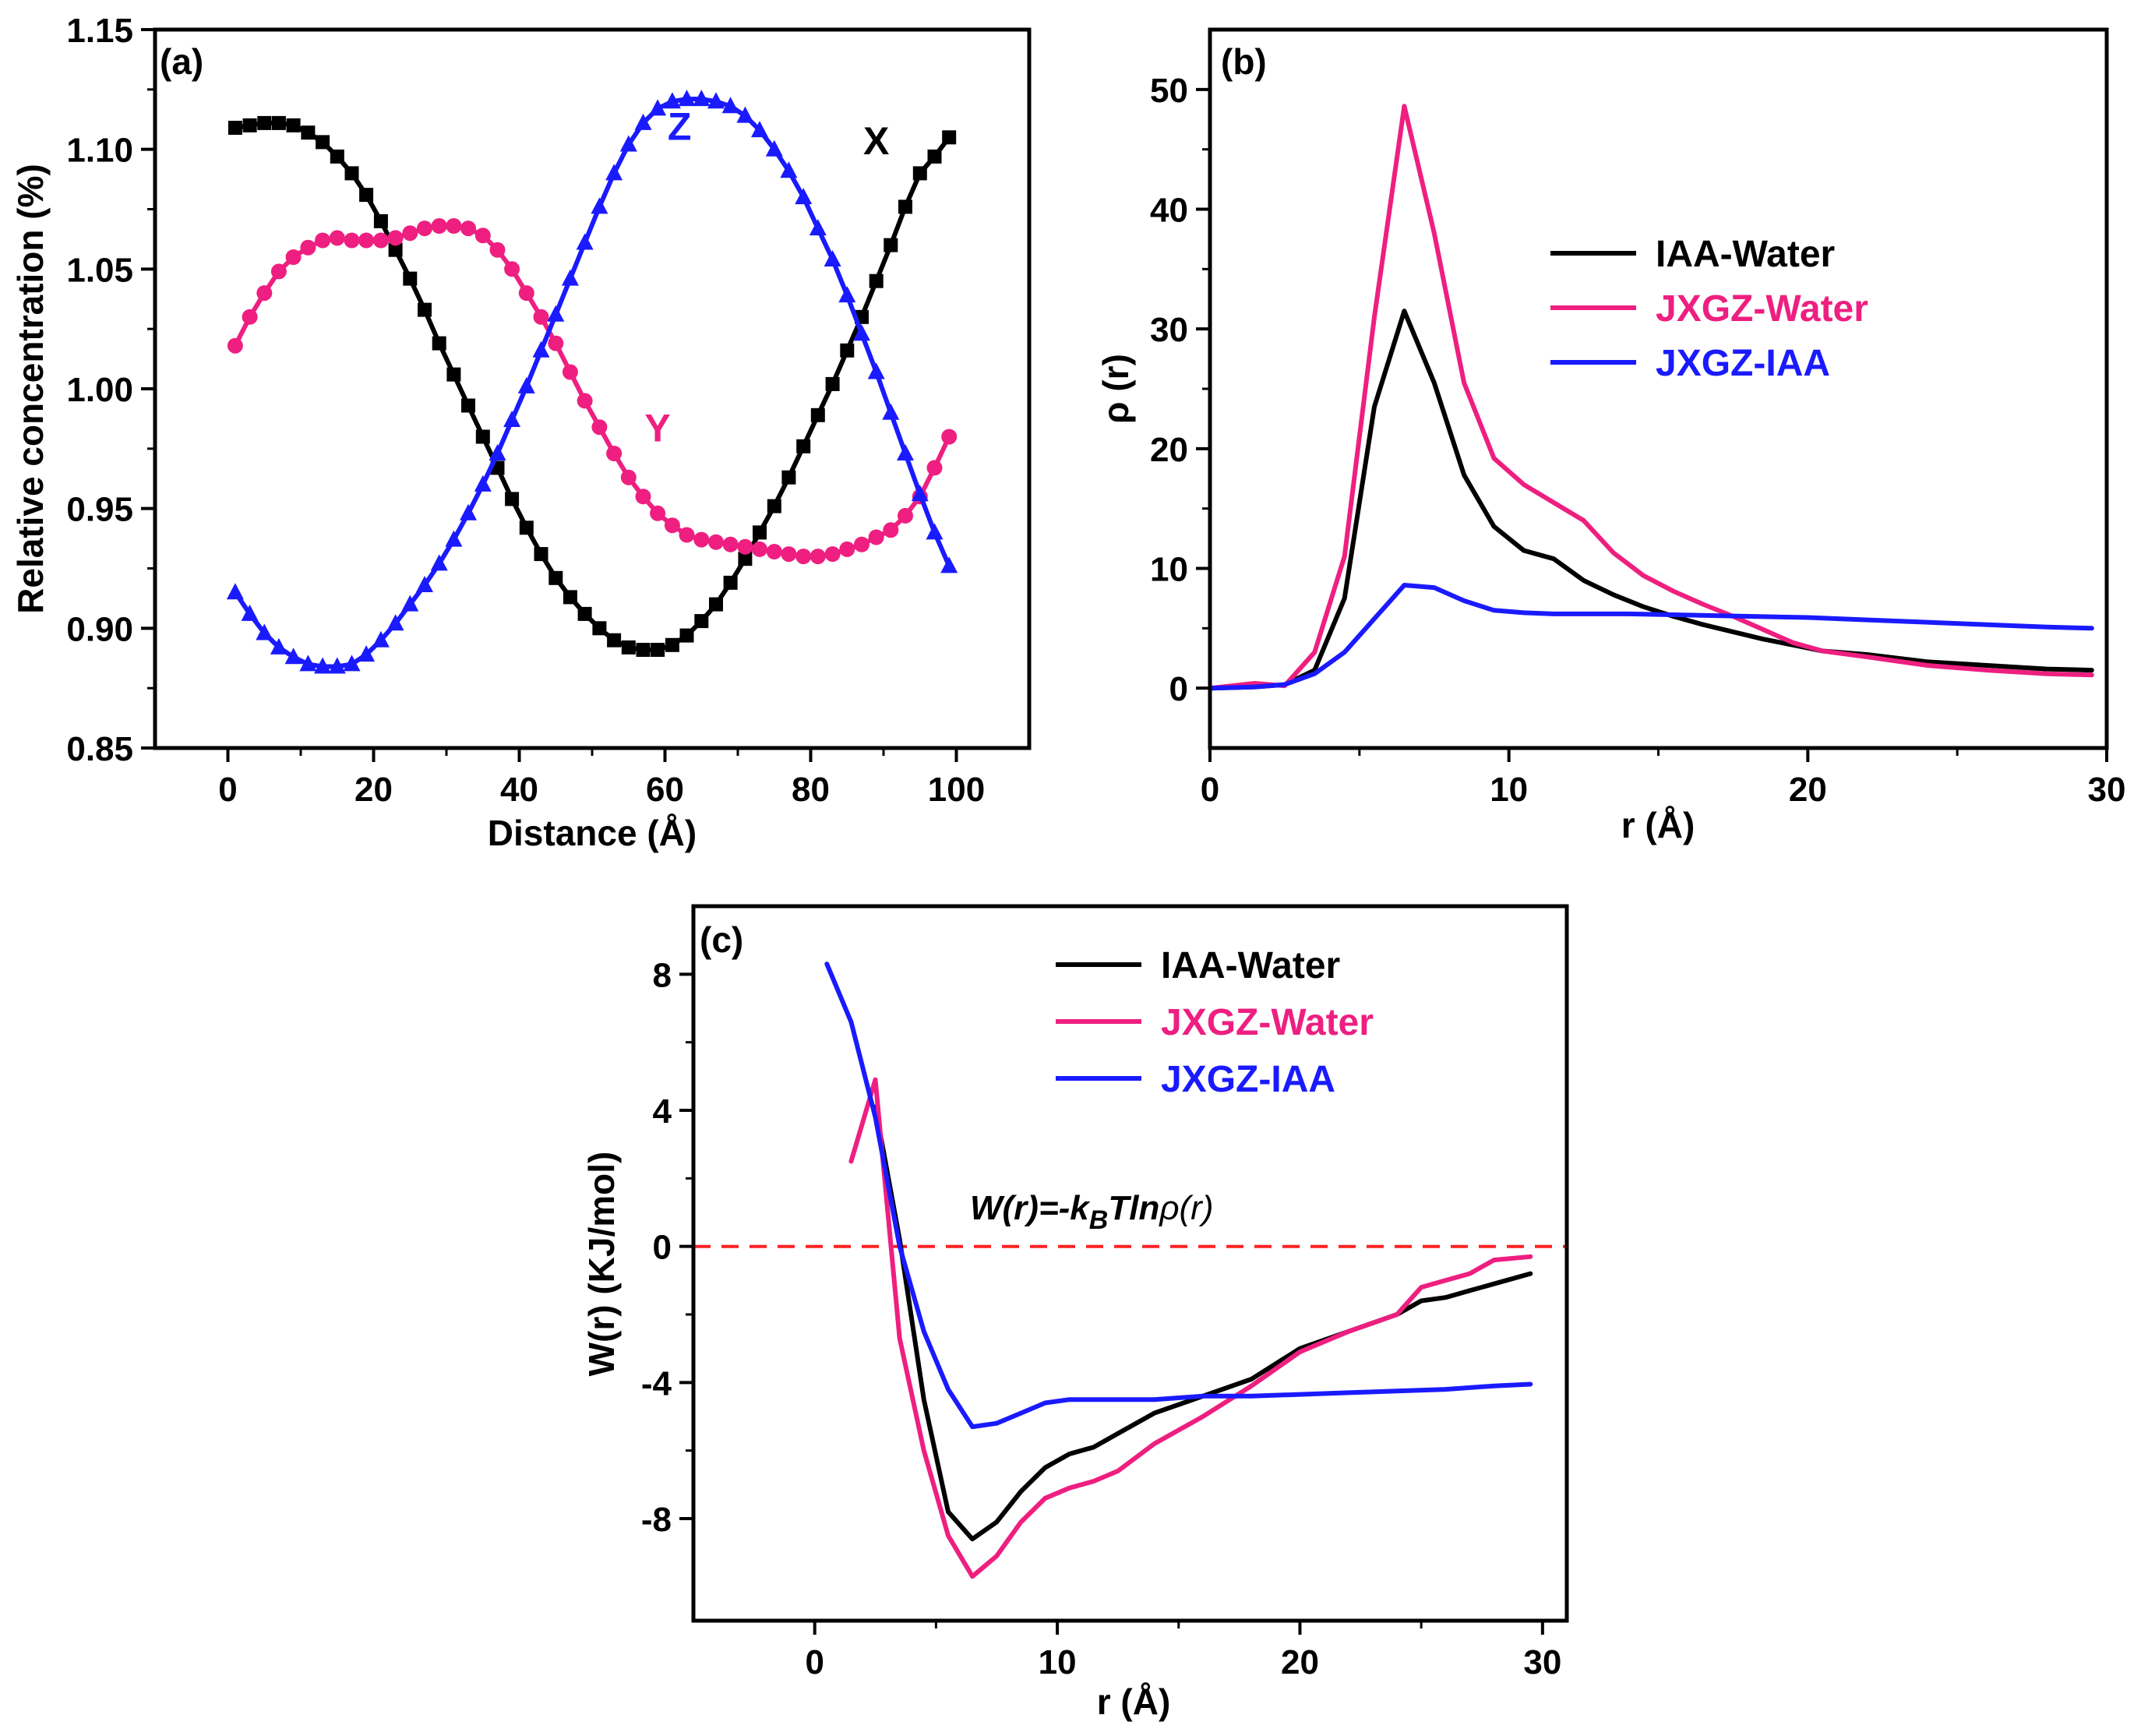  I want to click on y-tick-label: 50, so click(1169, 91).